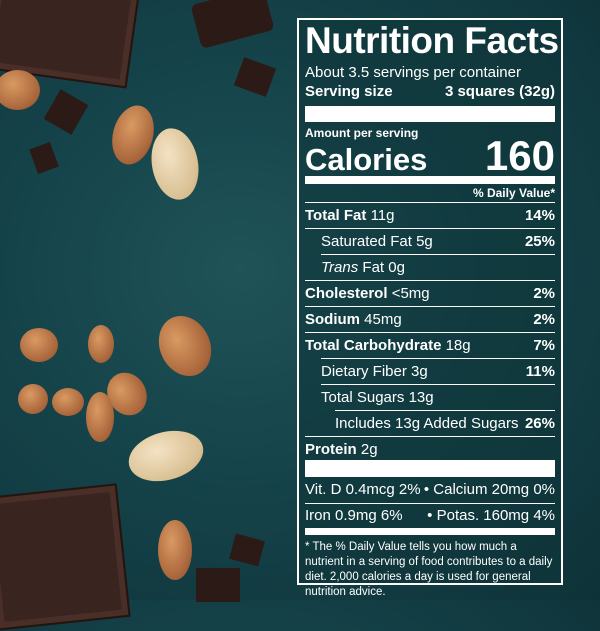  Describe the element at coordinates (65, 557) in the screenshot. I see `chocolate-bar-bottom` at that location.